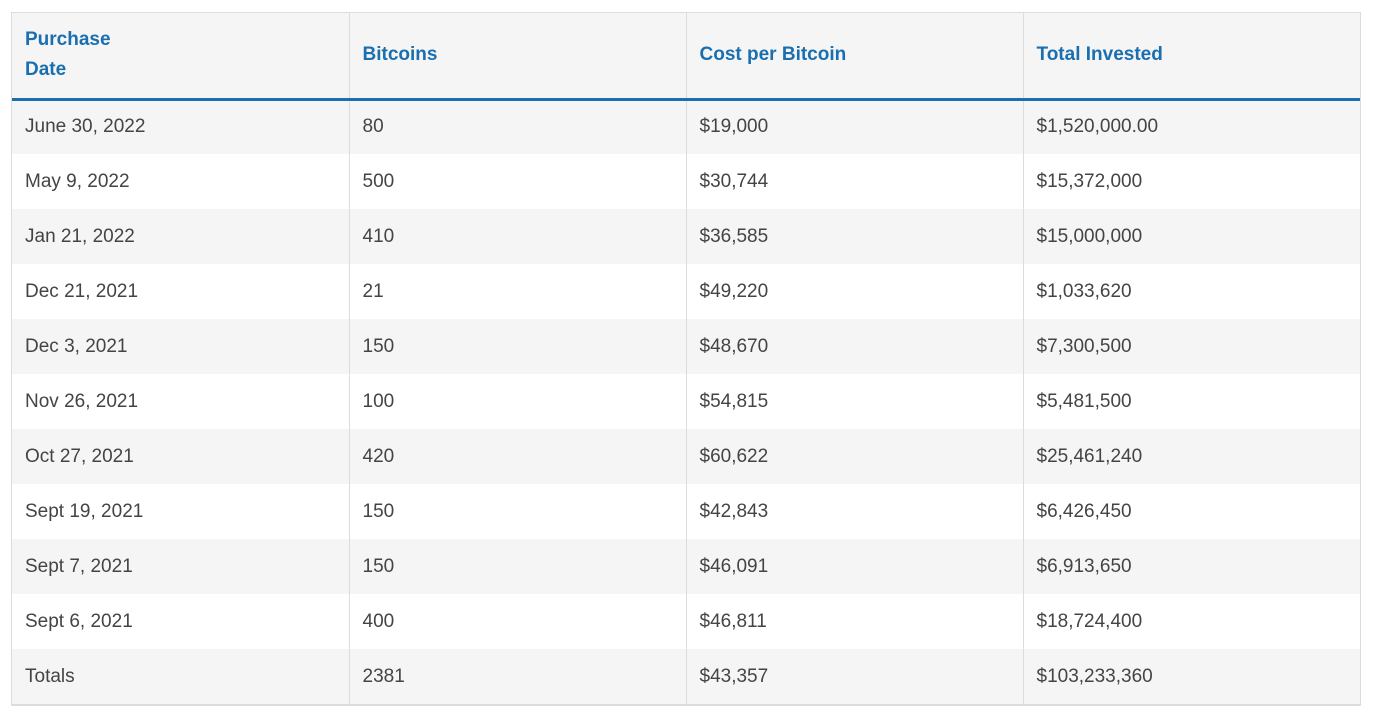 Image resolution: width=1375 pixels, height=716 pixels. Describe the element at coordinates (855, 401) in the screenshot. I see `cost-per-bitcoin-cell: $54,815` at that location.